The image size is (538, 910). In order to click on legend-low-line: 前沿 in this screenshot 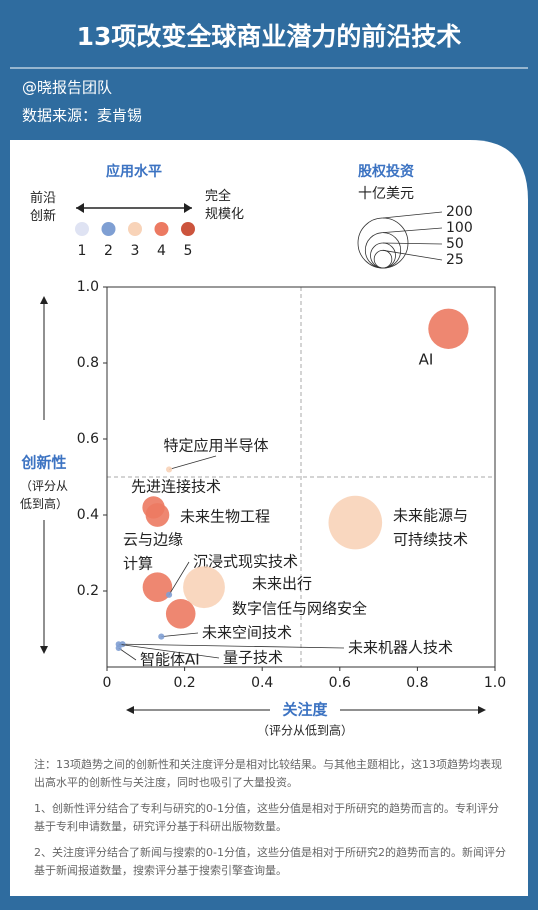, I will do `click(43, 198)`.